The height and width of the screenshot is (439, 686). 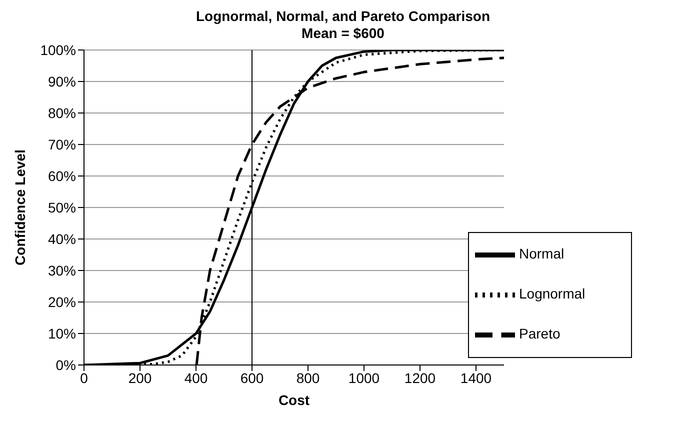 What do you see at coordinates (539, 334) in the screenshot?
I see `legend-label: Pareto` at bounding box center [539, 334].